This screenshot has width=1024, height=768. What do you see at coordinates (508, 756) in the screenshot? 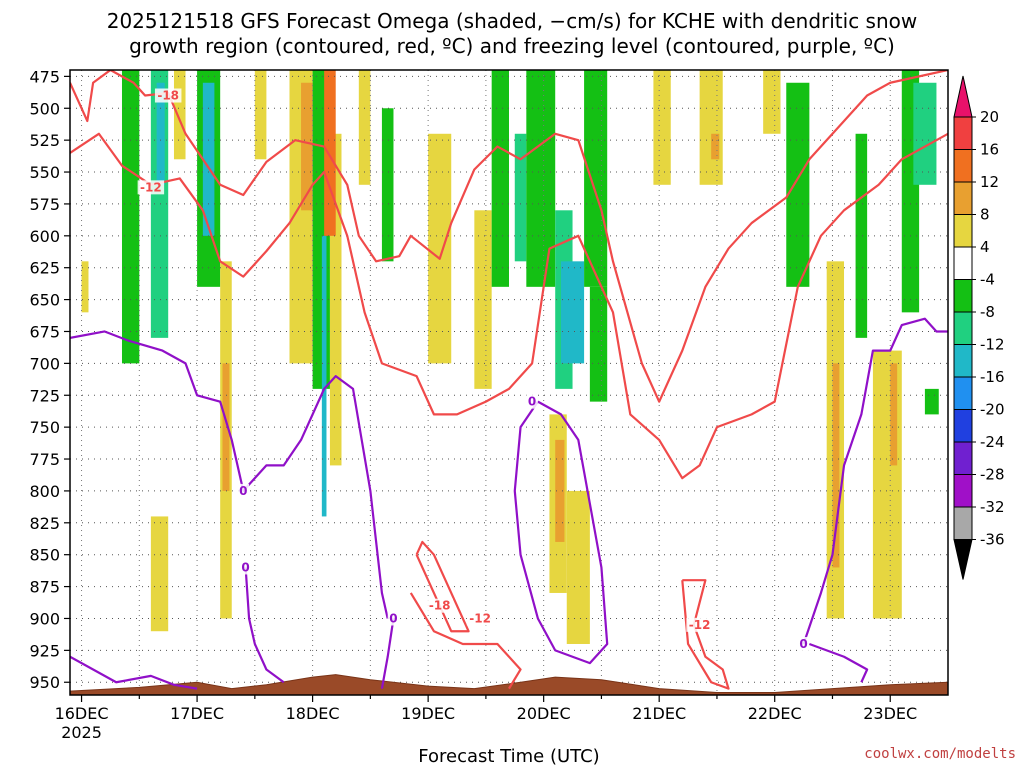
I see `x-axis-title: Forecast Time (UTC)` at bounding box center [508, 756].